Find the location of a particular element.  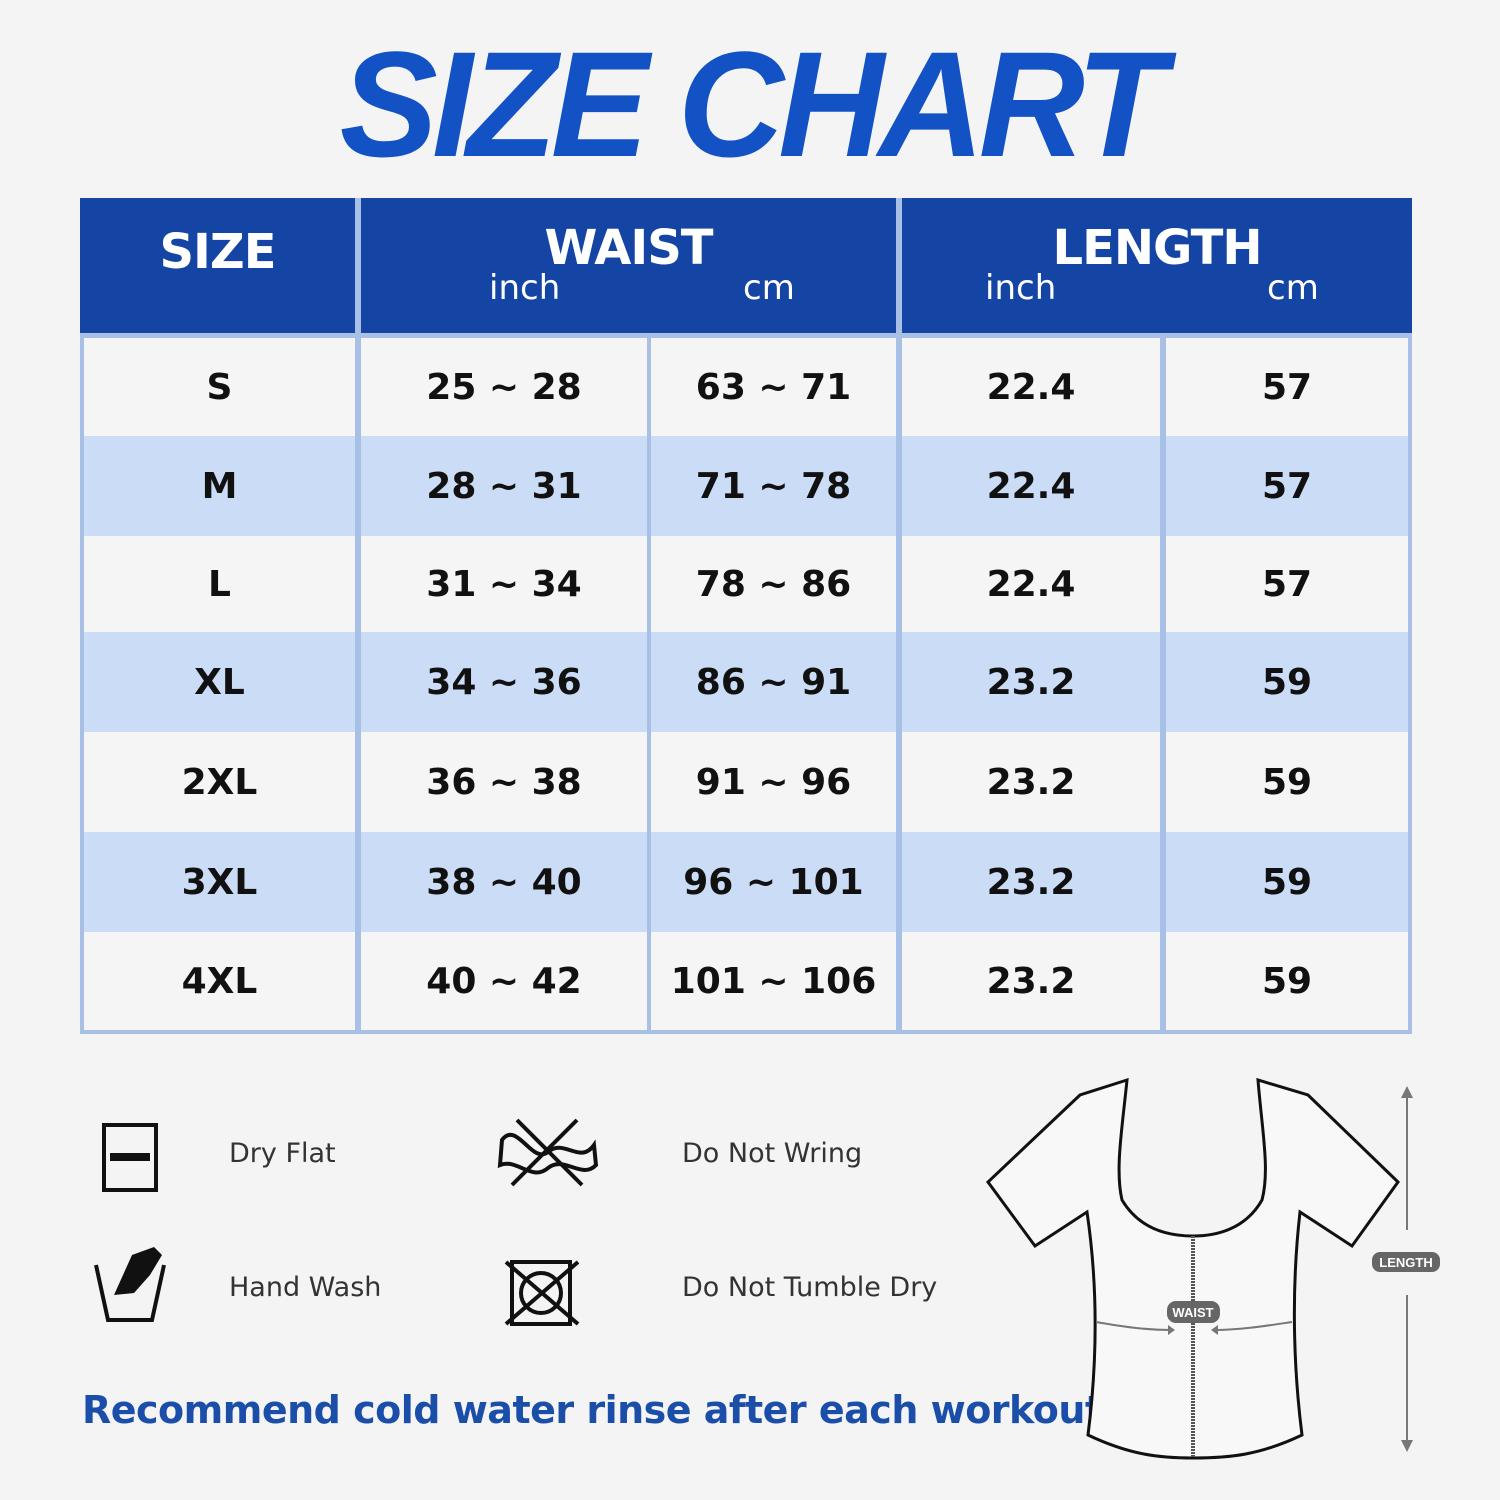

length-cm-label: cm is located at coordinates (1293, 288).